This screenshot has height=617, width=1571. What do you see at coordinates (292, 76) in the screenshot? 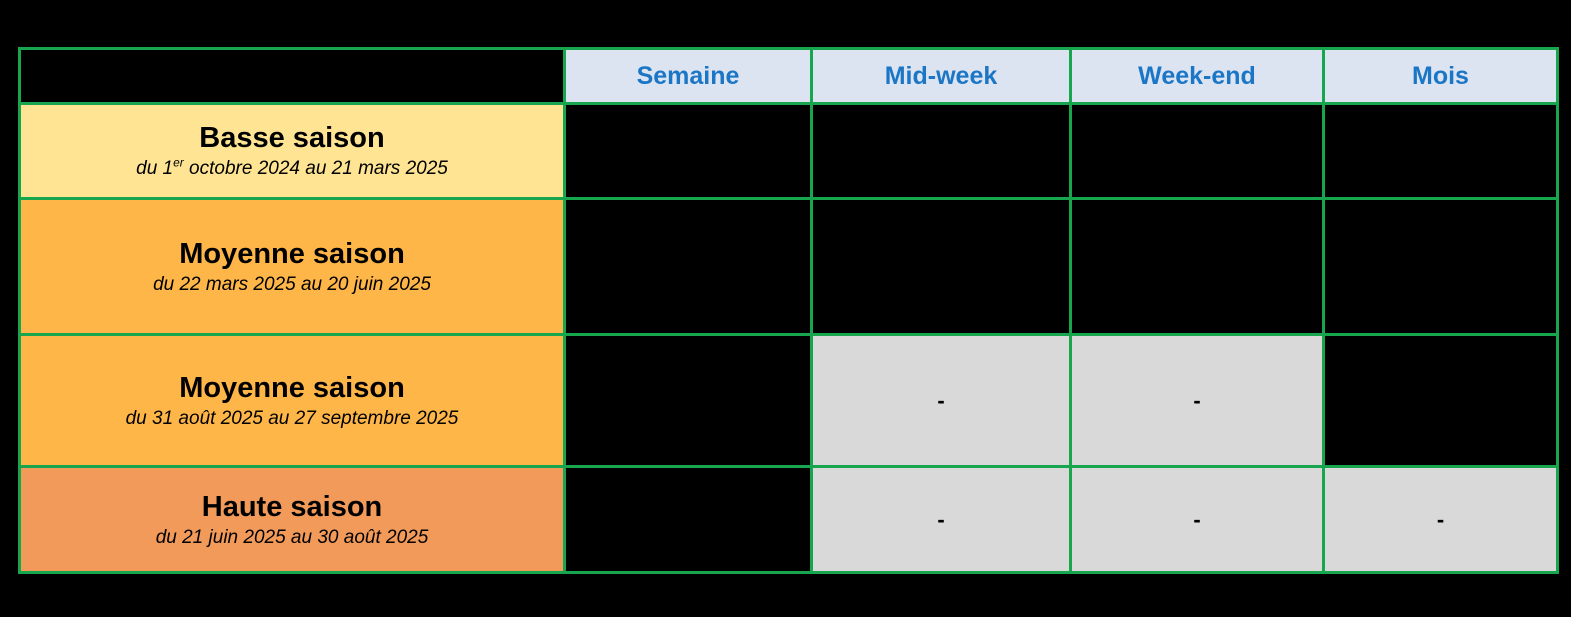
I see `empty-corner` at bounding box center [292, 76].